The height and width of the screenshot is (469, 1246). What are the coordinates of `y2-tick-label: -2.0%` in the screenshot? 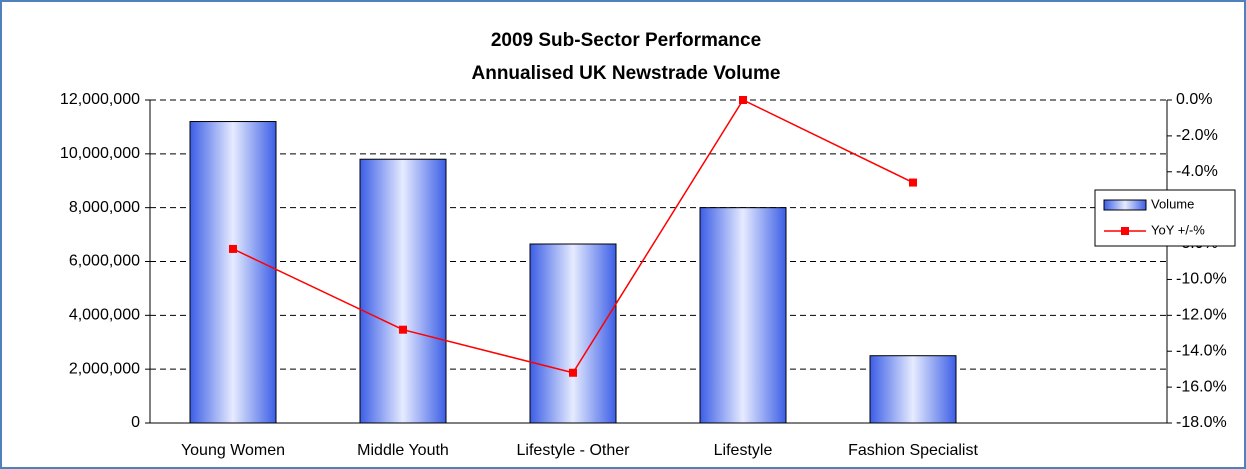 It's located at (1197, 135).